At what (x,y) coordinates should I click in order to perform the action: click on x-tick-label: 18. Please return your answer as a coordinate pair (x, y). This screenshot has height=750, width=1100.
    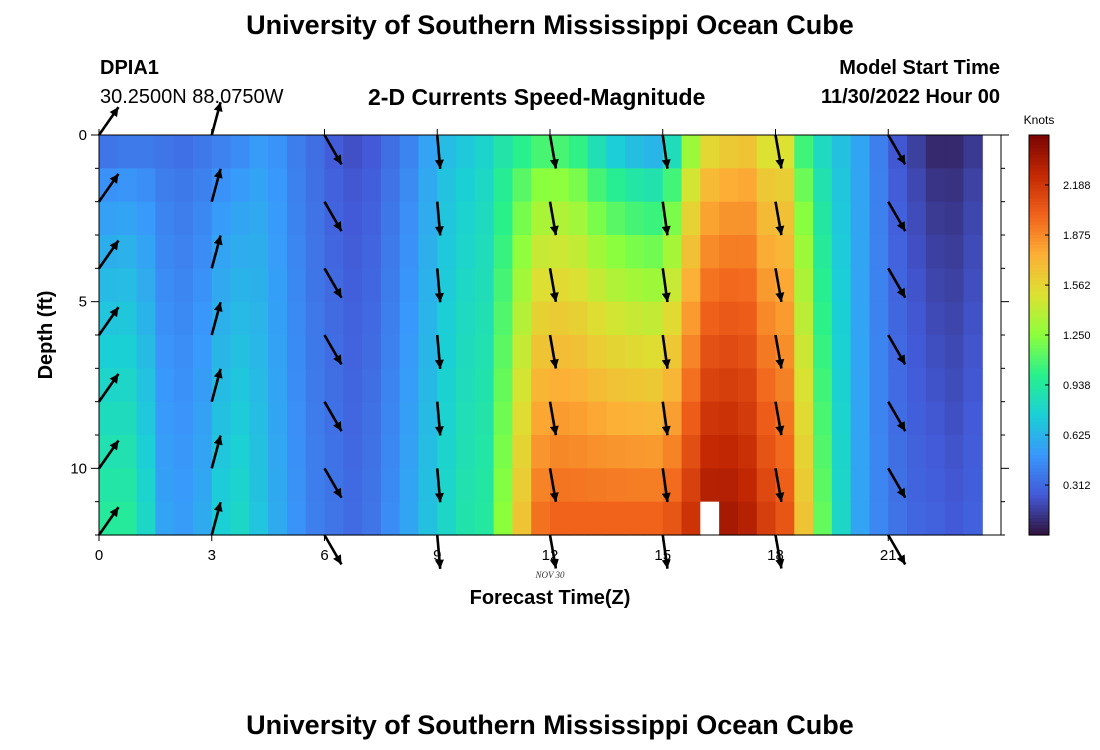
    Looking at the image, I should click on (775, 555).